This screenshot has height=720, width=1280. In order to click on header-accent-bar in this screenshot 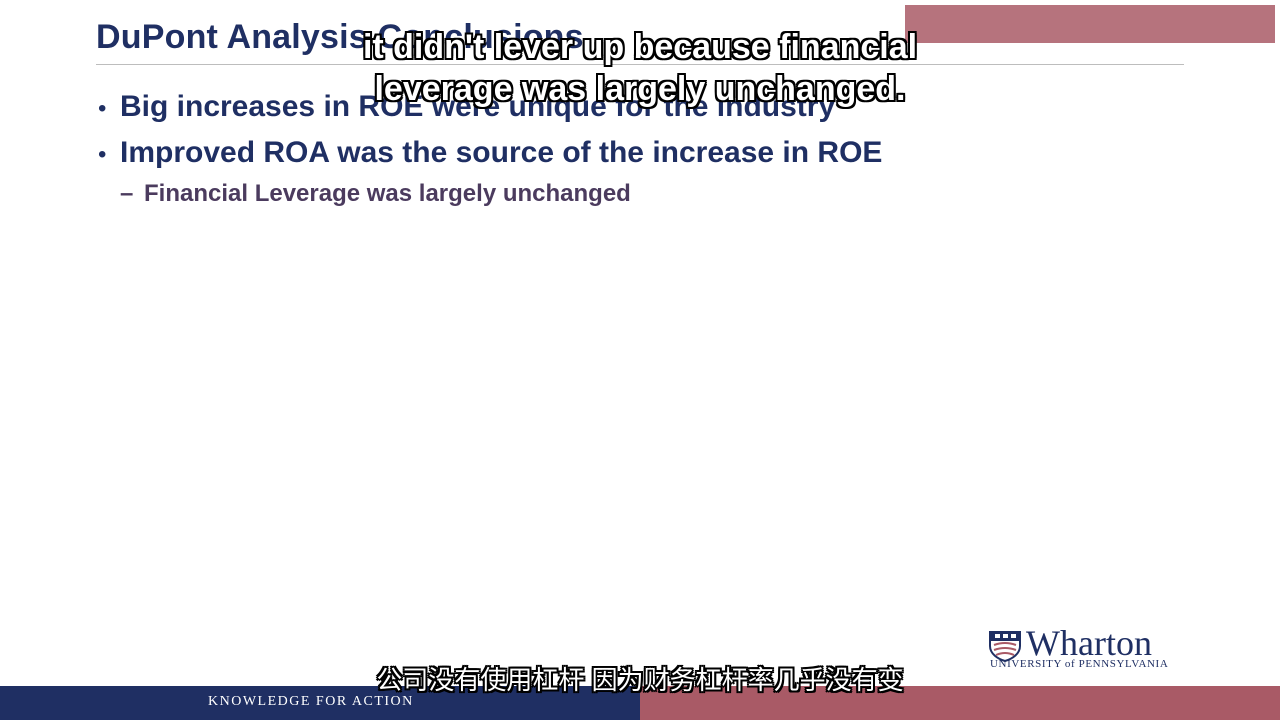, I will do `click(1090, 24)`.